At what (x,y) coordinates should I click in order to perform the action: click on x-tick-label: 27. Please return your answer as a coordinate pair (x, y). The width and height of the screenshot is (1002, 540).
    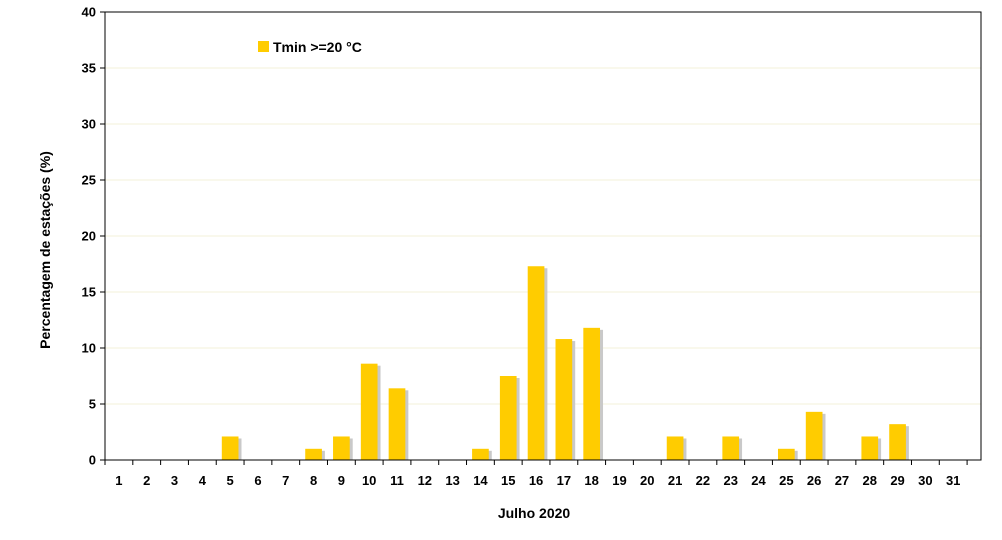
    Looking at the image, I should click on (842, 480).